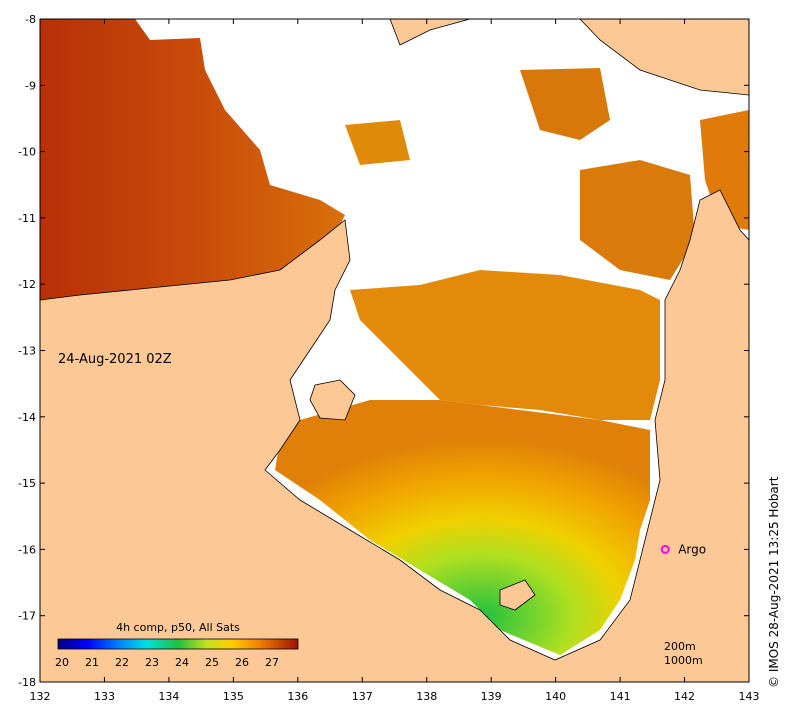 This screenshot has width=791, height=716. Describe the element at coordinates (27, 549) in the screenshot. I see `y-tick-label: -16` at that location.